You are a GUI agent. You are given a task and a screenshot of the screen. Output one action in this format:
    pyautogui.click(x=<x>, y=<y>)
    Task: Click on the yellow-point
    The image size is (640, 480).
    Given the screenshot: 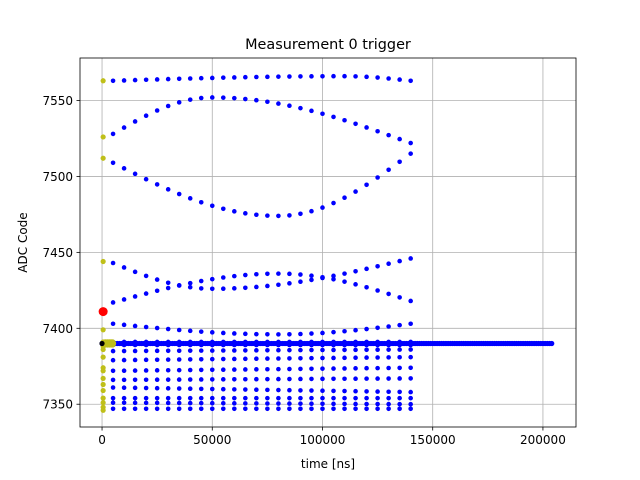 What is the action you would take?
    pyautogui.click(x=103, y=403)
    